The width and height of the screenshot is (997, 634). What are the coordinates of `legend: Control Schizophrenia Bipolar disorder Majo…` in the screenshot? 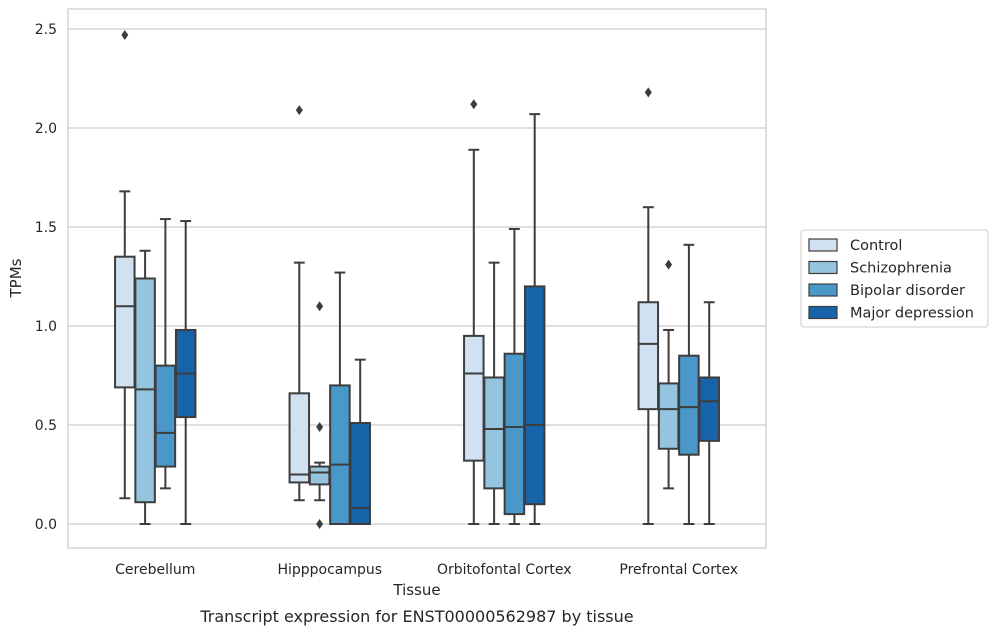 It's located at (894, 278).